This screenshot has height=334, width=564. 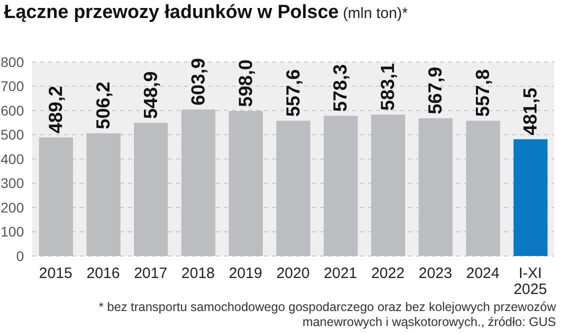 I want to click on y-tick-label: 200, so click(x=12, y=207).